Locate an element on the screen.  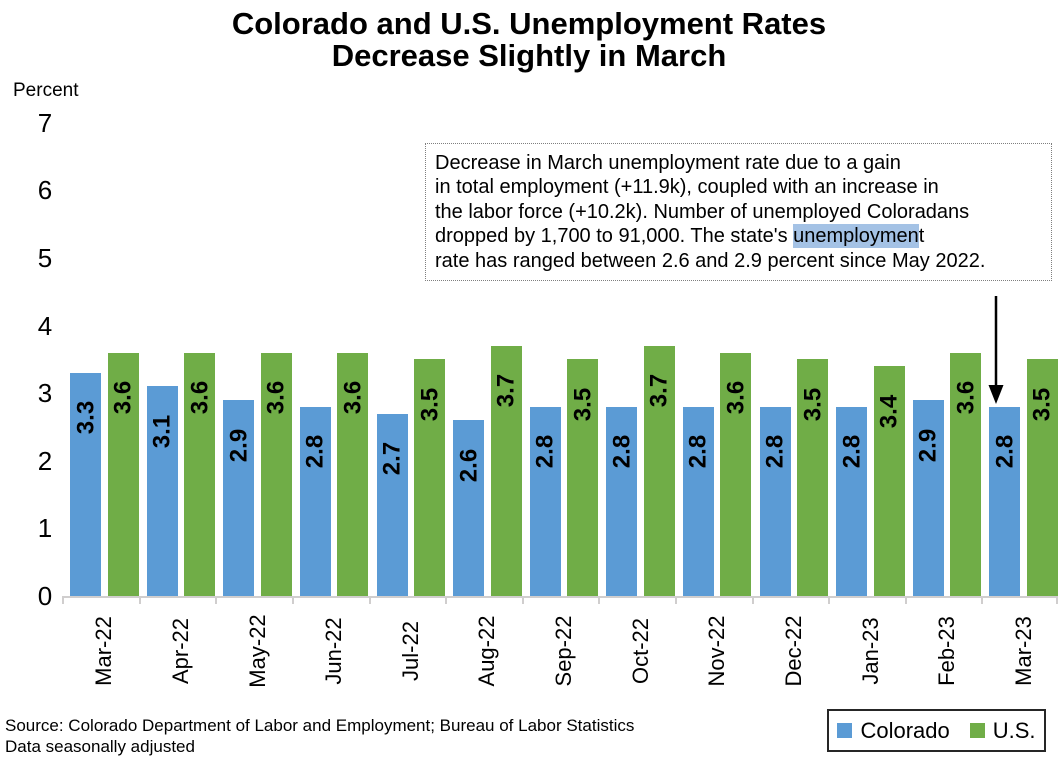
bar-us-aug-22: 3.7 is located at coordinates (506, 470).